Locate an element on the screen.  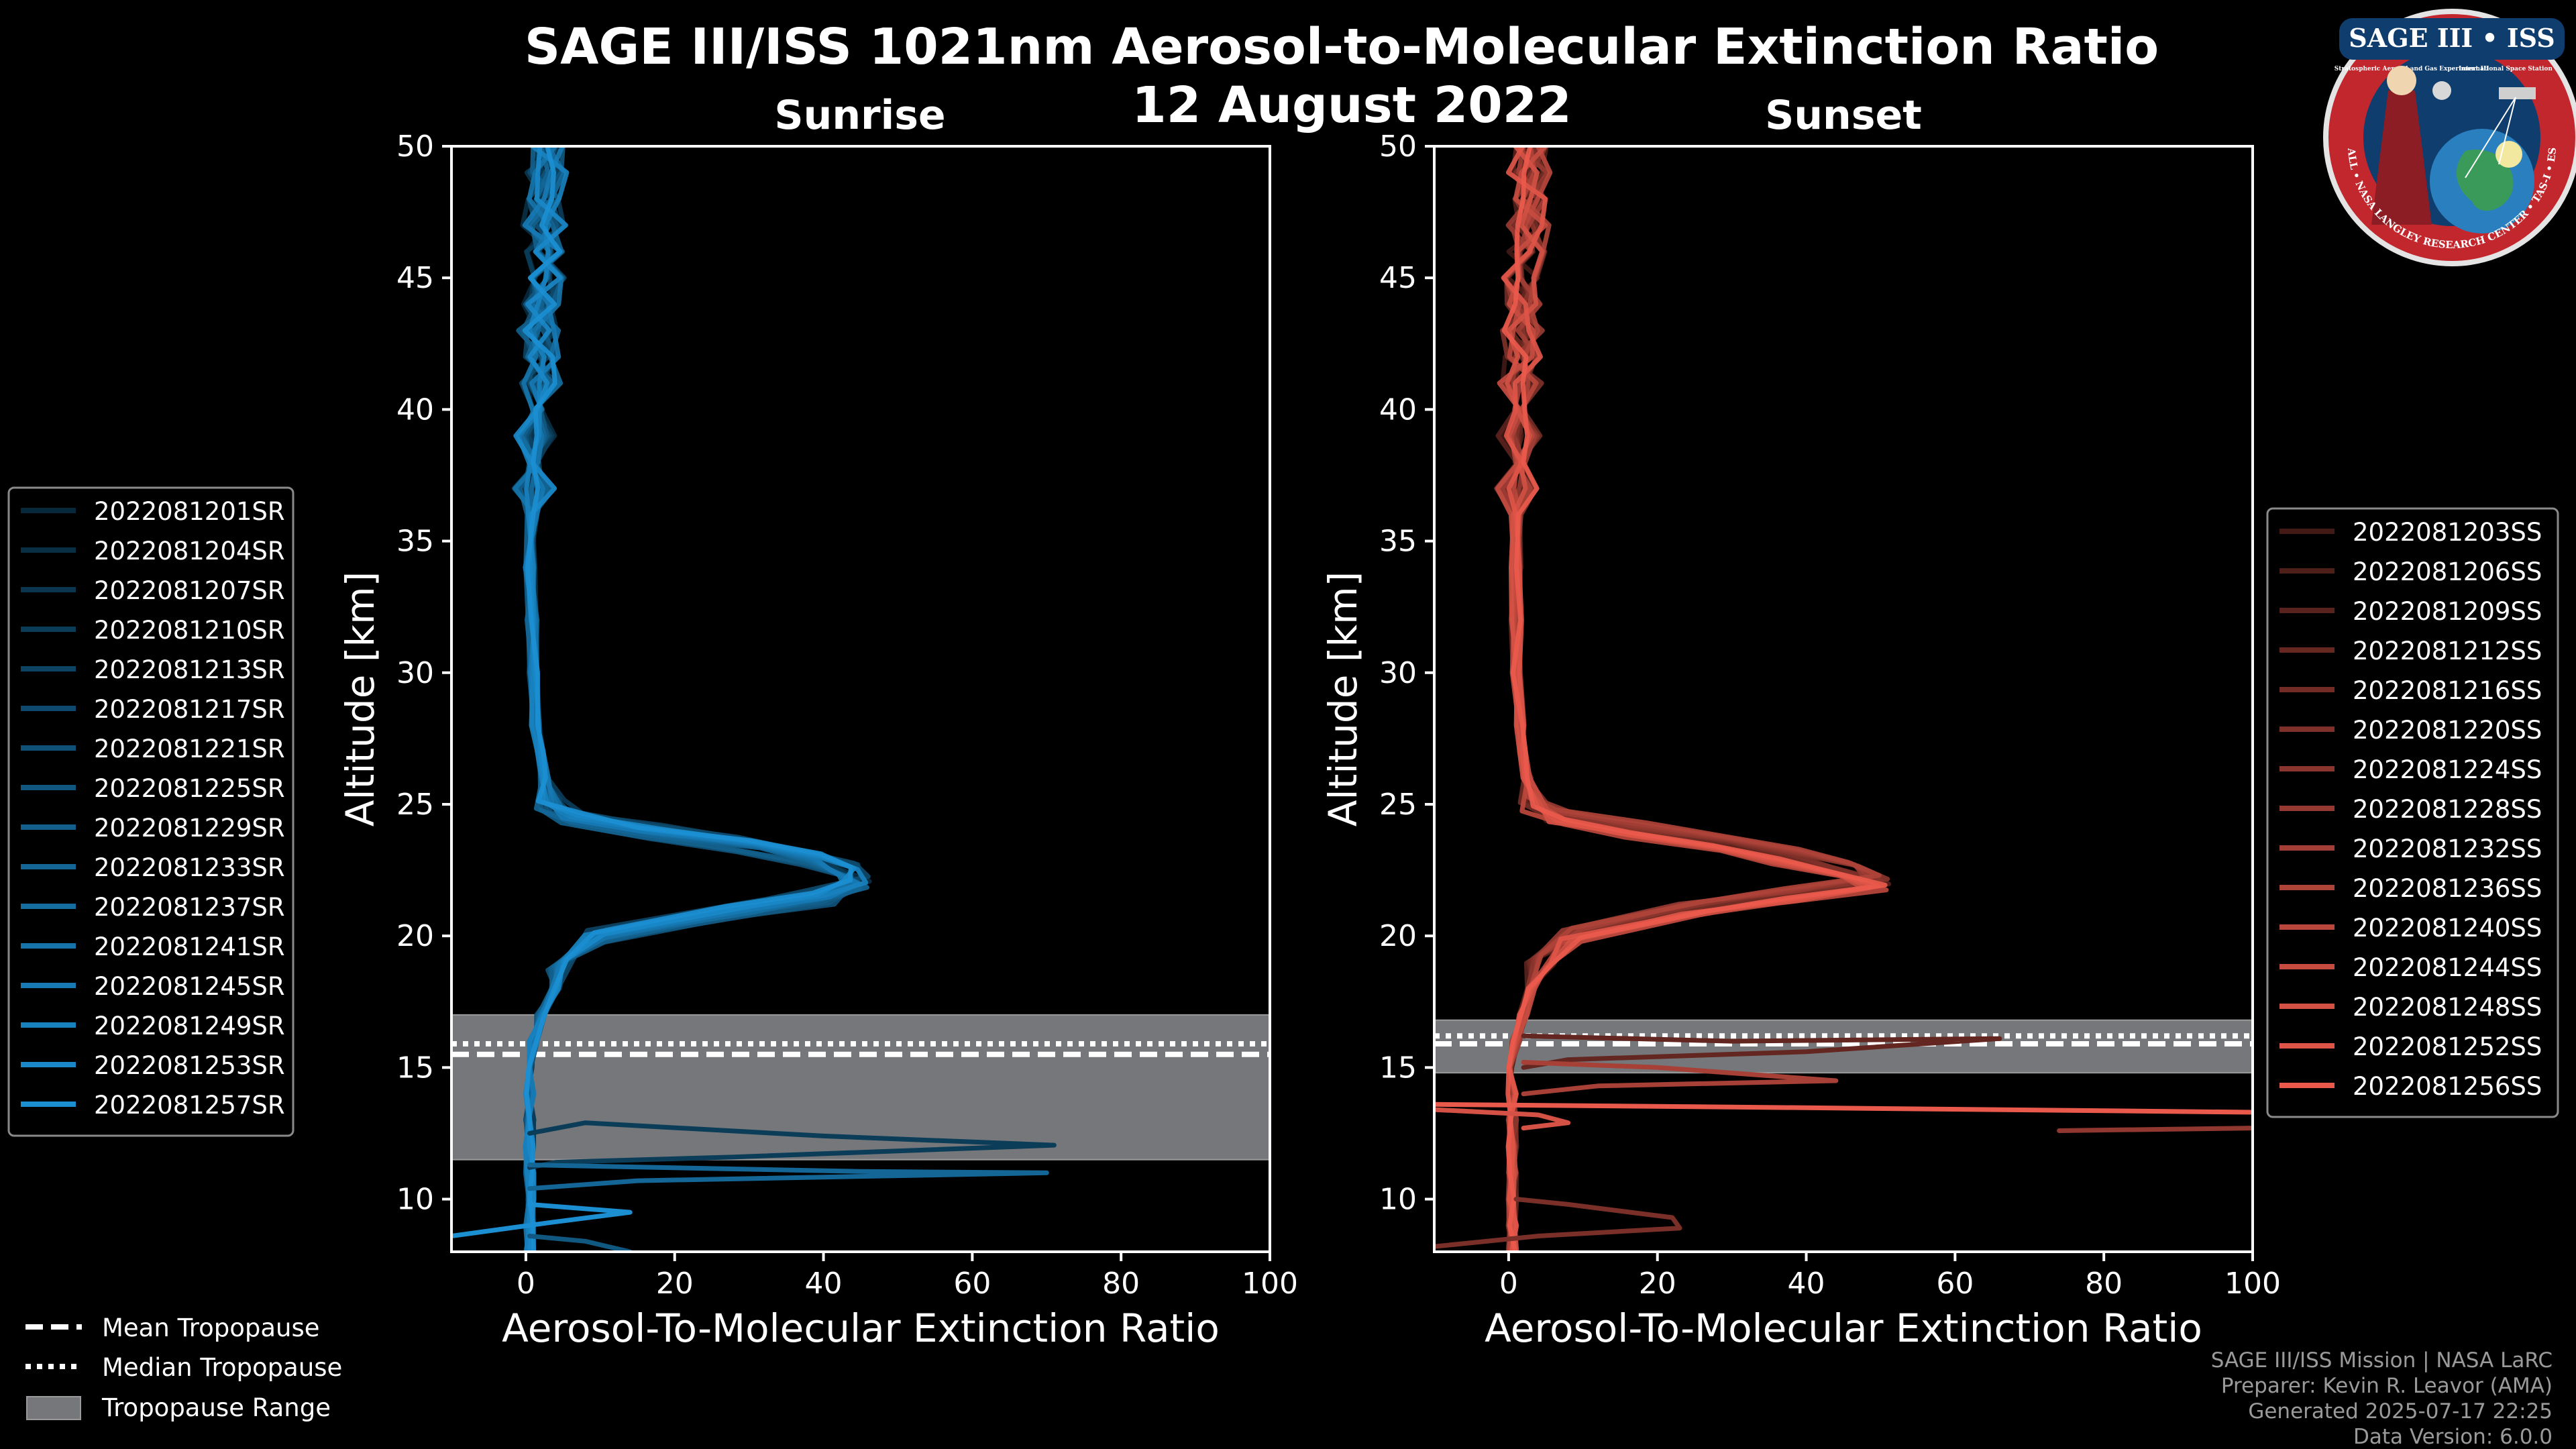
legend-label-2022081244SS: 2022081244SS is located at coordinates (2447, 967).